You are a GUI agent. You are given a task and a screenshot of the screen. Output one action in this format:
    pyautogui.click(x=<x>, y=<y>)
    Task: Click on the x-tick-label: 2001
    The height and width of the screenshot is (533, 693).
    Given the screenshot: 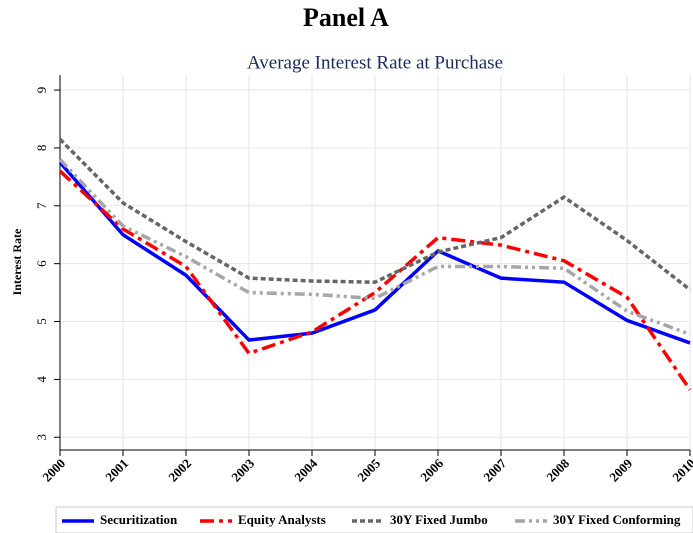 What is the action you would take?
    pyautogui.click(x=116, y=470)
    